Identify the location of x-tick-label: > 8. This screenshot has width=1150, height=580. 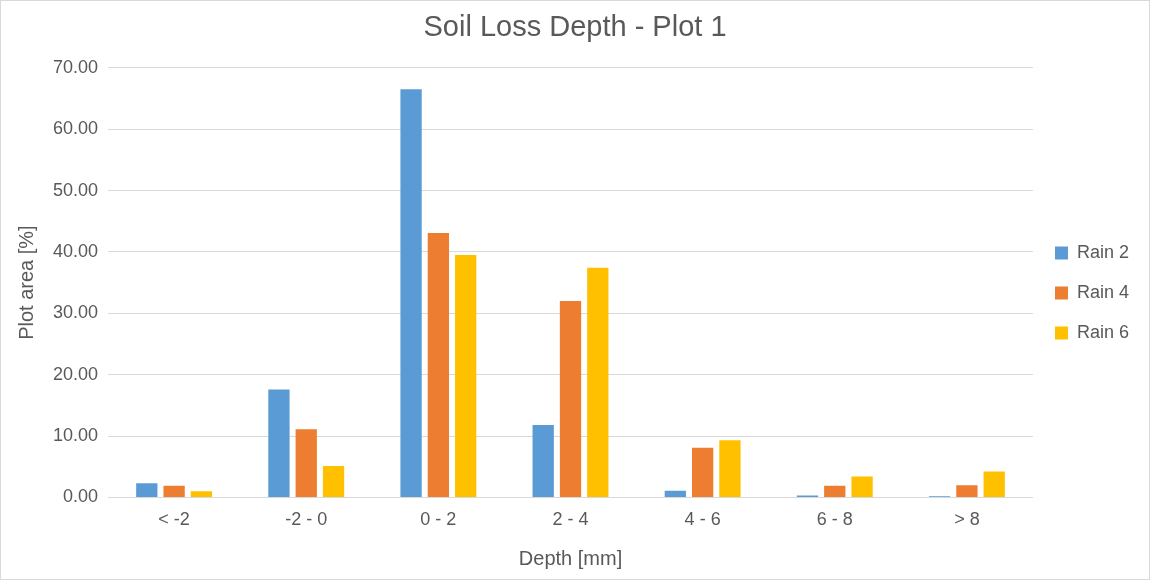
(967, 519).